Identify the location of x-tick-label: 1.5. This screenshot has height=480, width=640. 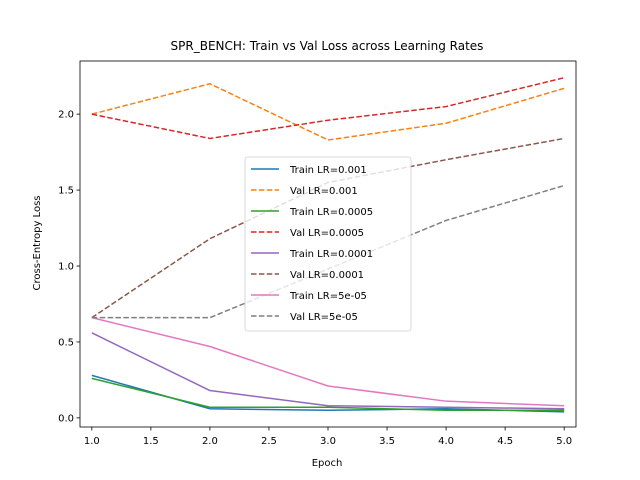
(151, 441).